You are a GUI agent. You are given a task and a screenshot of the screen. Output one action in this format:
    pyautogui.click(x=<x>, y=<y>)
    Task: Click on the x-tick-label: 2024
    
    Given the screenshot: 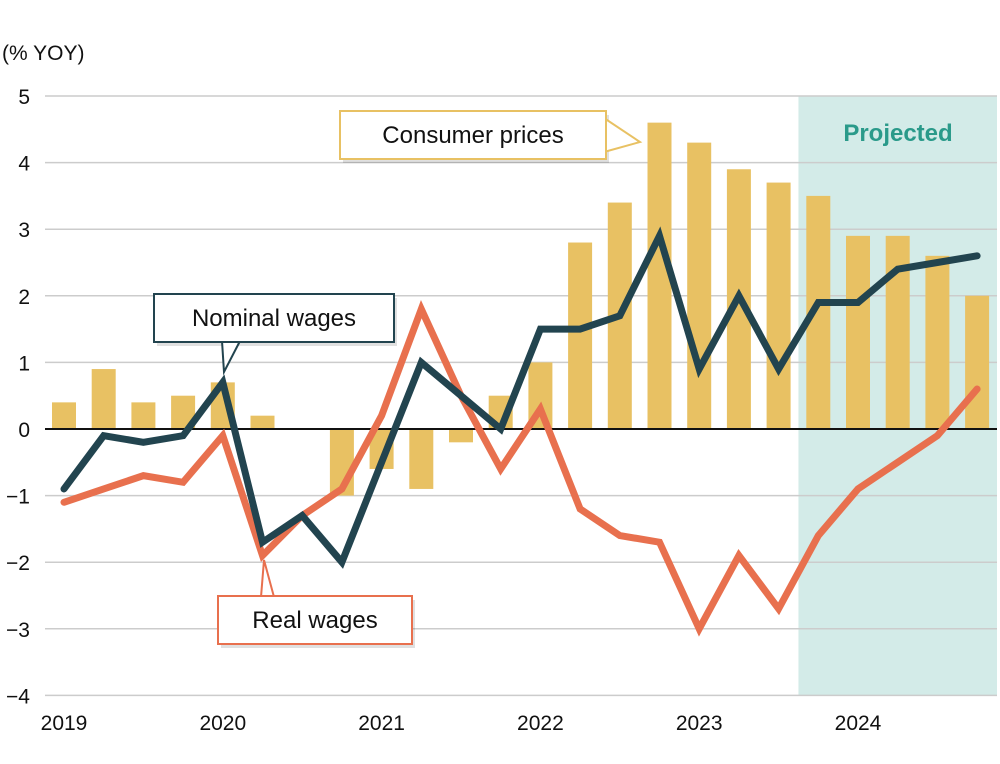 What is the action you would take?
    pyautogui.click(x=858, y=723)
    